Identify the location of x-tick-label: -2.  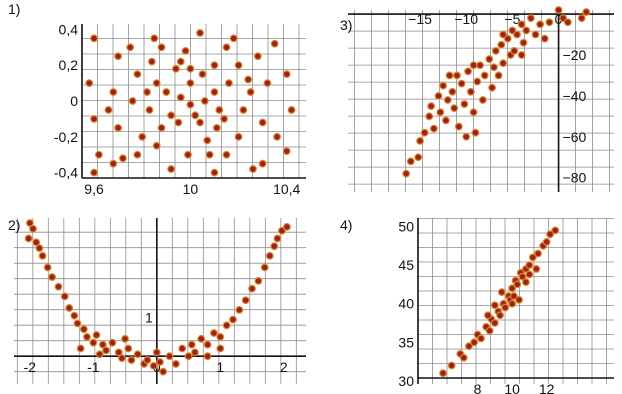
(30, 367).